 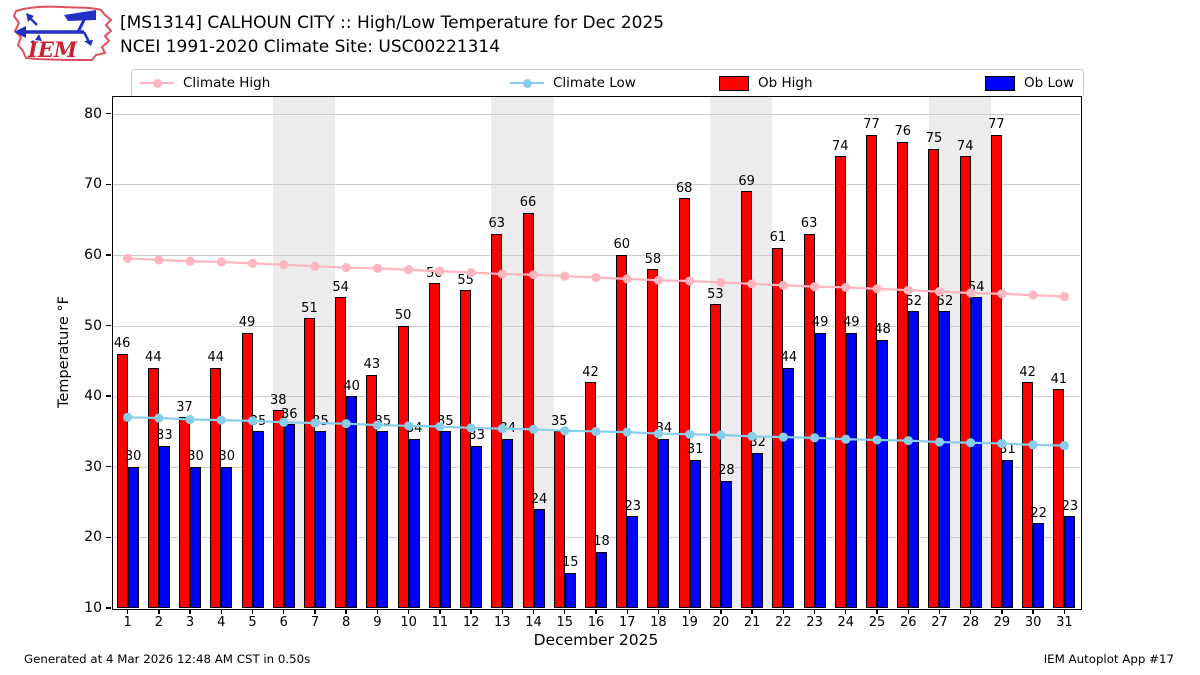 What do you see at coordinates (752, 622) in the screenshot?
I see `x-tick-label: 21` at bounding box center [752, 622].